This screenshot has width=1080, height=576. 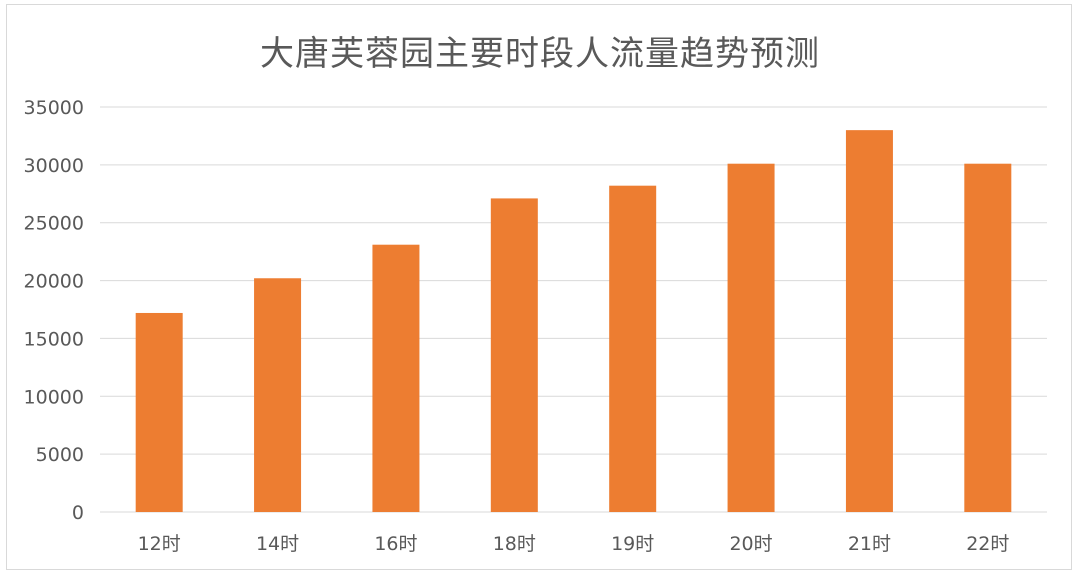 I want to click on y-tick-label: 5000, so click(x=60, y=455).